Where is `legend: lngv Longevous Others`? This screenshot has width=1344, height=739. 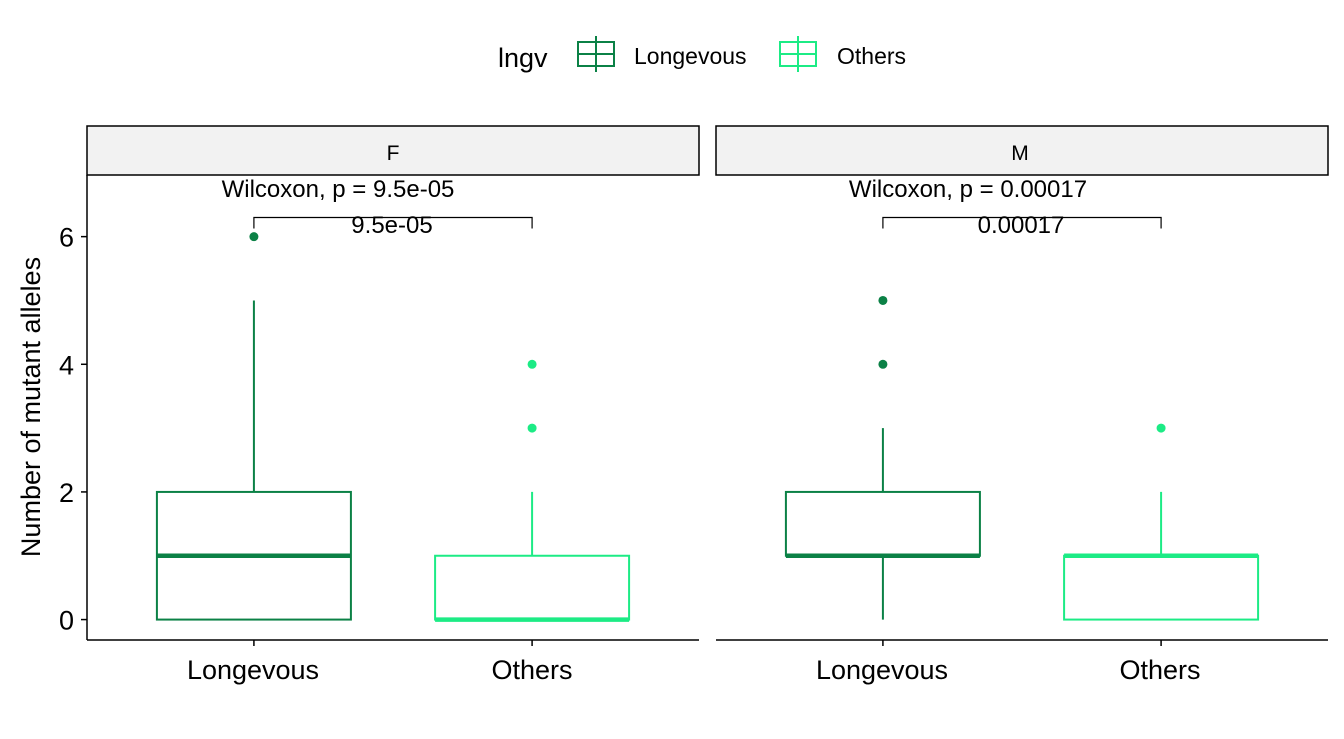
legend: lngv Longevous Others is located at coordinates (702, 54).